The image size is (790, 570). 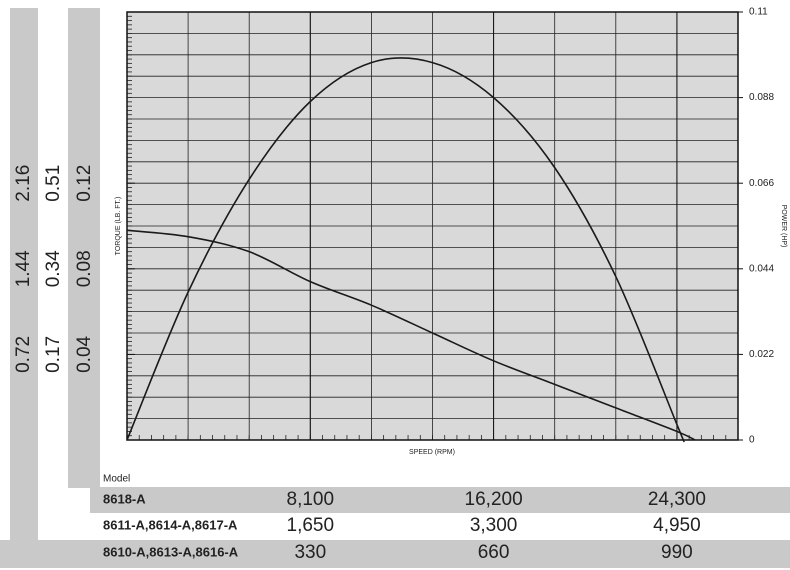 I want to click on y-tick-label: 0.08, so click(x=84, y=268).